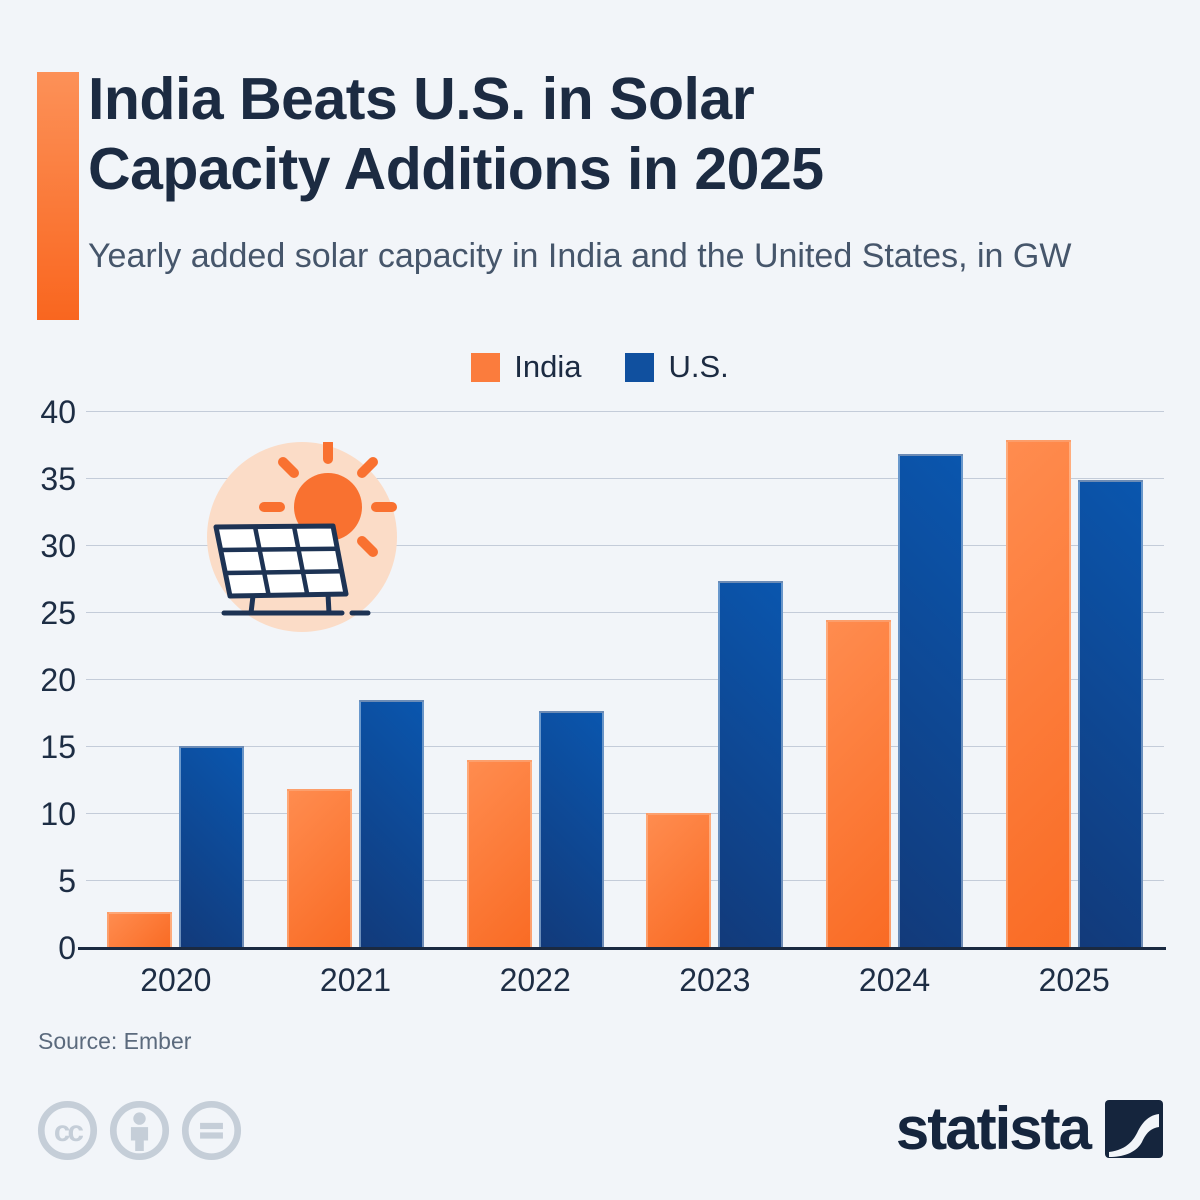 The width and height of the screenshot is (1200, 1200). What do you see at coordinates (895, 705) in the screenshot?
I see `bar-group-2024: 2024` at bounding box center [895, 705].